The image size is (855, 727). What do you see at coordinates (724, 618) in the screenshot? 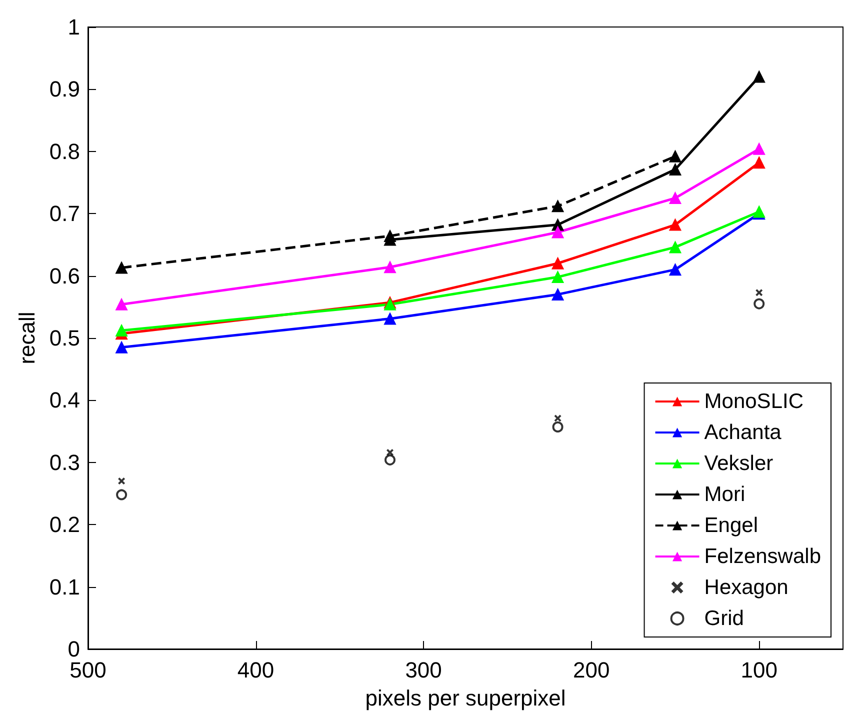
I see `legend-label: Grid` at bounding box center [724, 618].